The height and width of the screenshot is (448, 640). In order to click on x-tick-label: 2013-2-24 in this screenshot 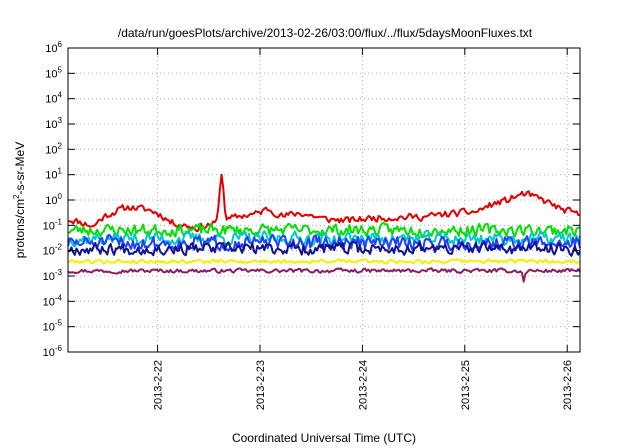, I will do `click(363, 385)`.